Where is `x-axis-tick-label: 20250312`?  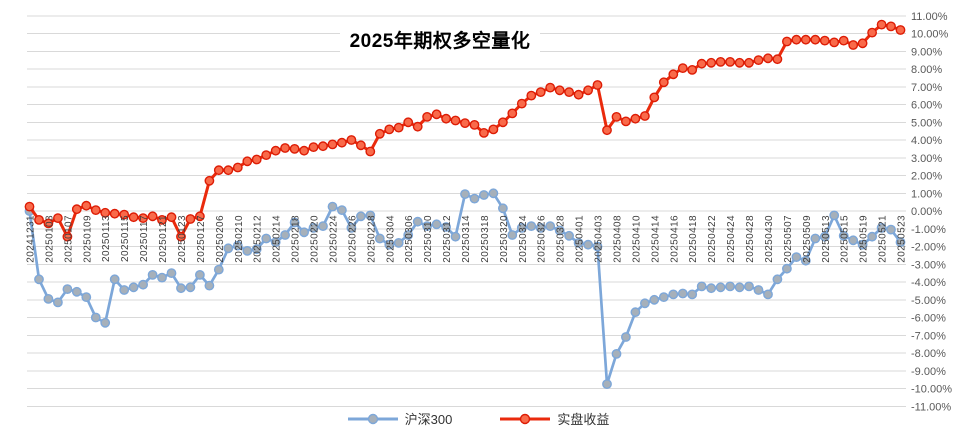
x-axis-tick-label: 20250312 is located at coordinates (447, 239).